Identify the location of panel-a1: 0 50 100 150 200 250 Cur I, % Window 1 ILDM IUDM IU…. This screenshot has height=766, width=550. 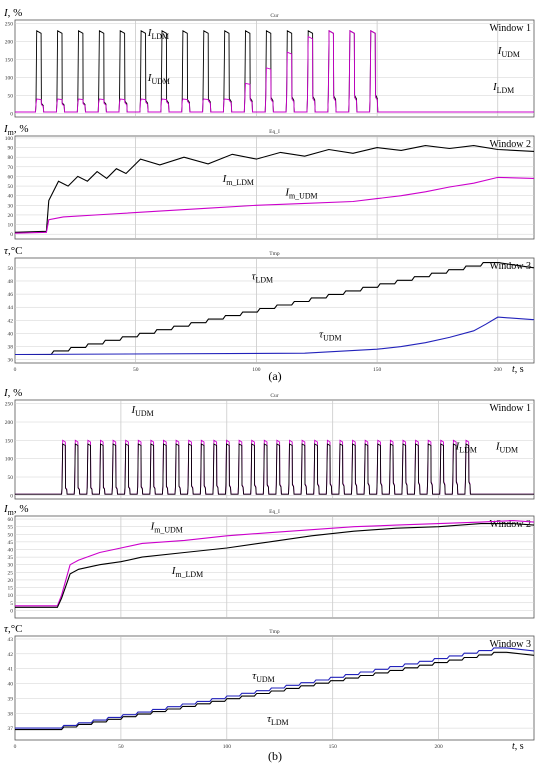
(269, 62).